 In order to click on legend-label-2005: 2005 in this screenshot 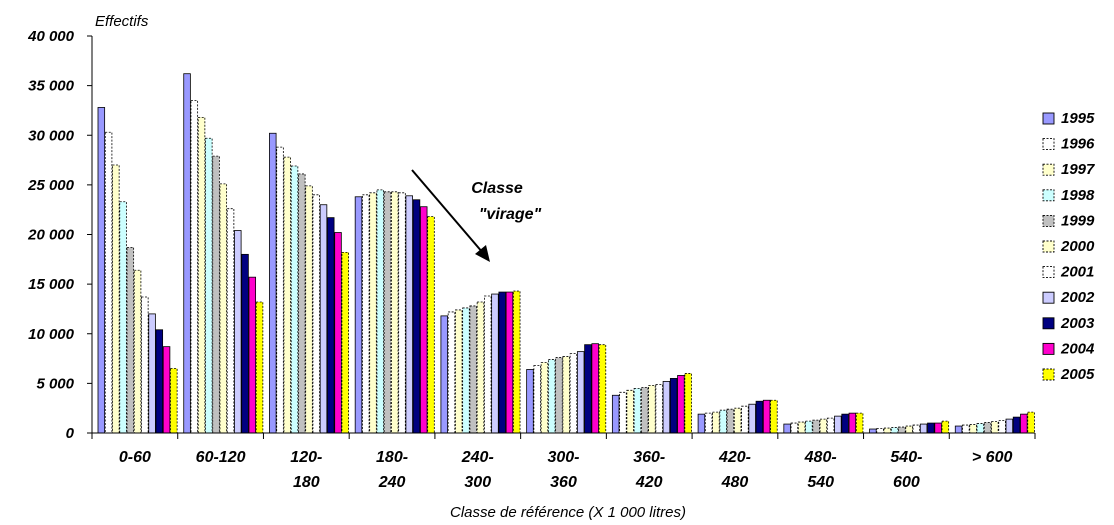, I will do `click(1077, 374)`.